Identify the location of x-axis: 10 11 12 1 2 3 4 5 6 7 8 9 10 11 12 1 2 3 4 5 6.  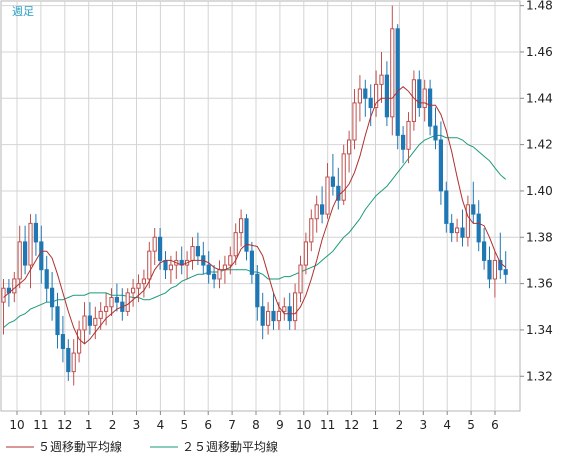
(254, 421).